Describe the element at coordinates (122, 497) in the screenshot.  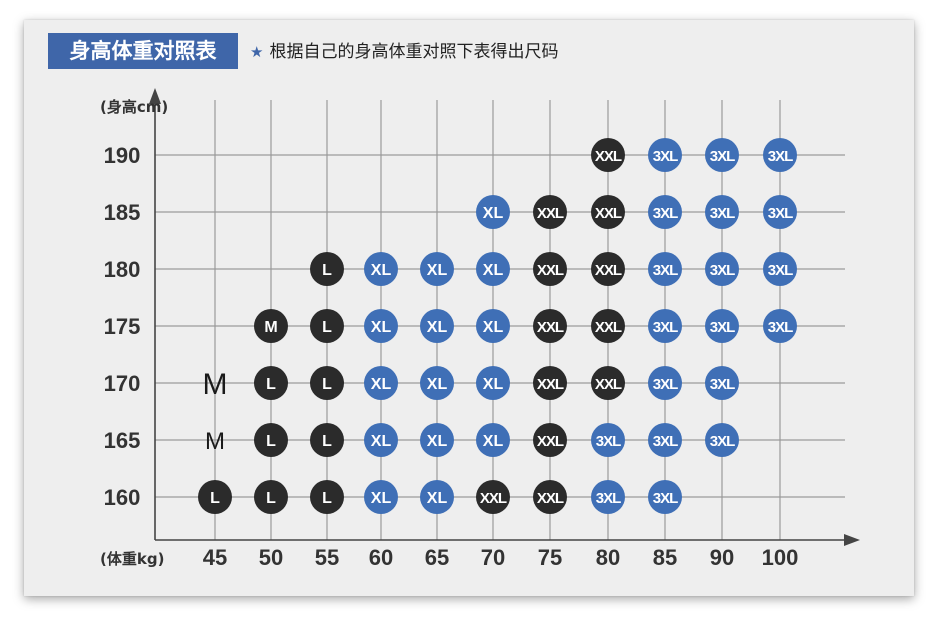
I see `y-tick-label: 160` at that location.